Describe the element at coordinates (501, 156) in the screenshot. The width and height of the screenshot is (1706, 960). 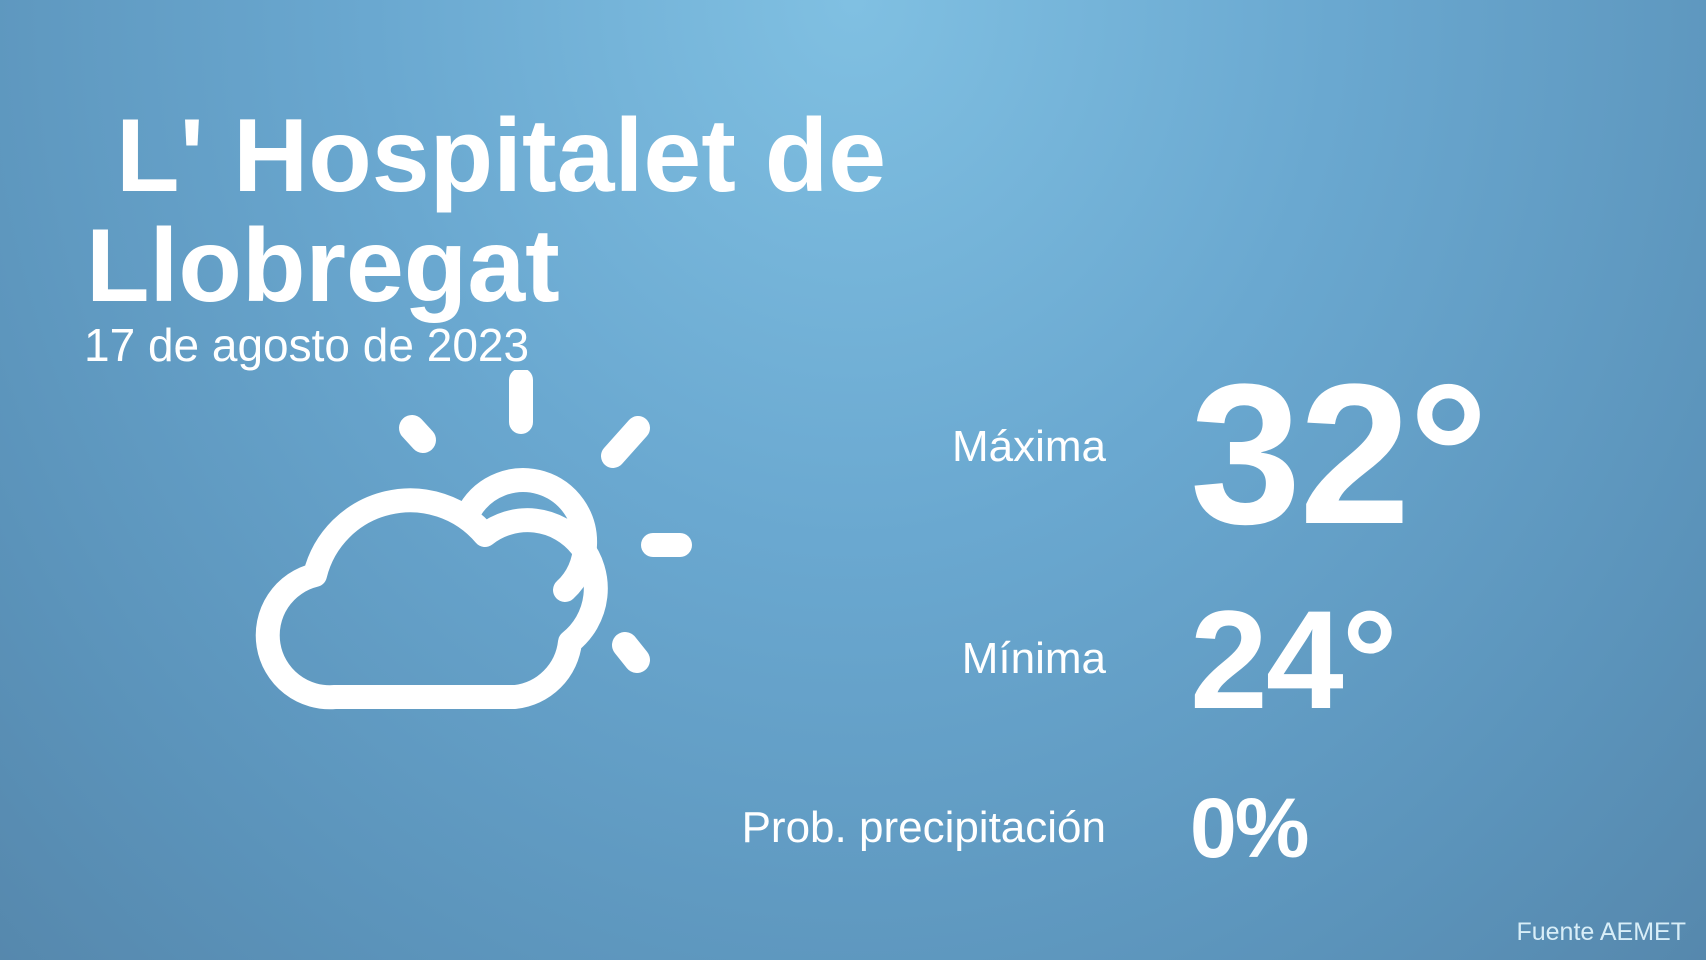
I see `city-name-line1: L' Hospitalet de` at that location.